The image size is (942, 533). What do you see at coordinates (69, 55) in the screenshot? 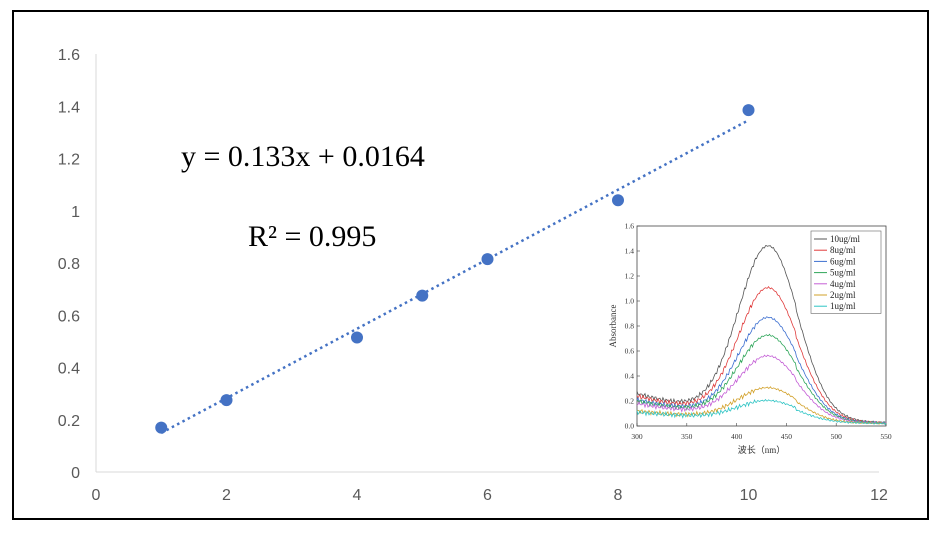
I see `y-tick-label: 1.6` at bounding box center [69, 55].